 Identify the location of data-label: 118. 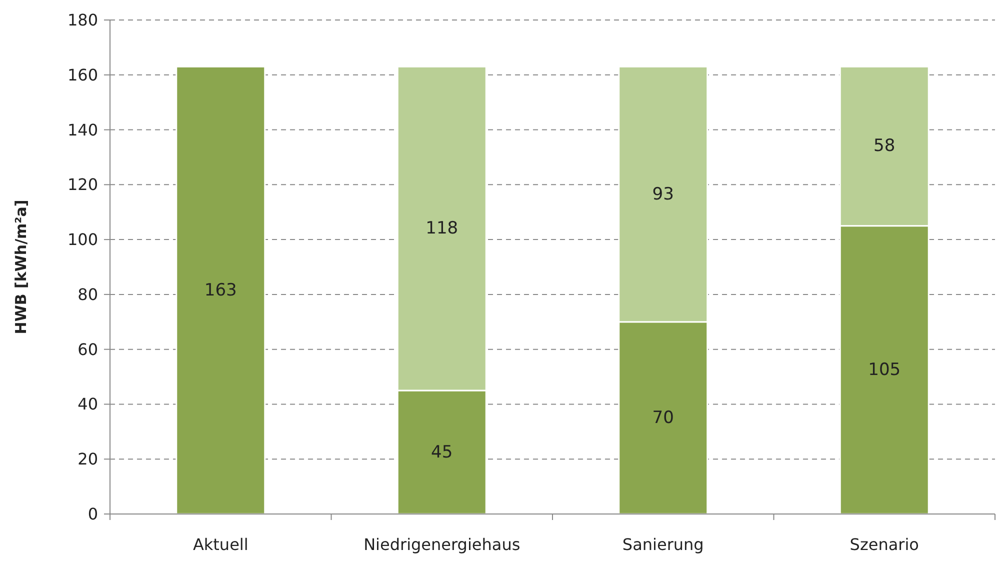
(442, 228).